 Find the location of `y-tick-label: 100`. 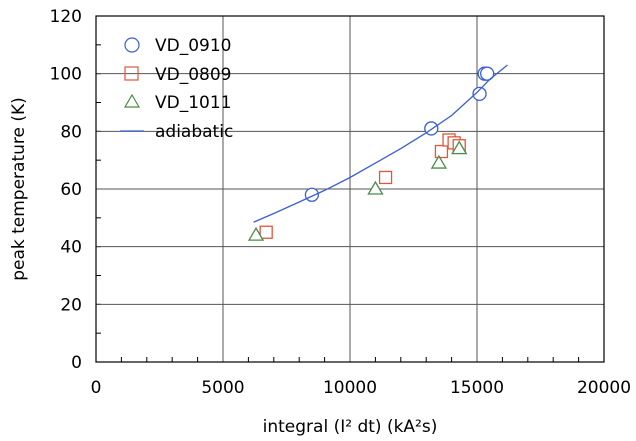

y-tick-label: 100 is located at coordinates (66, 75).